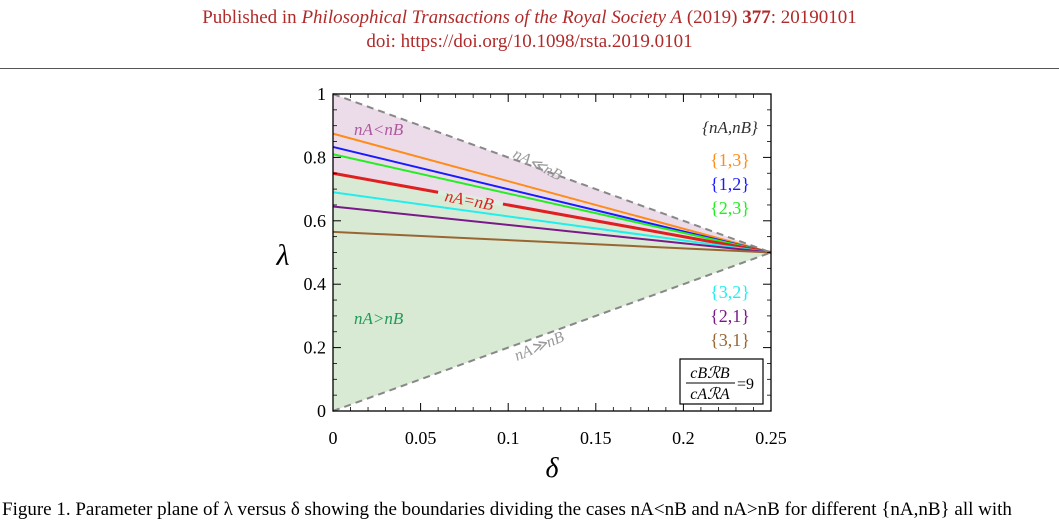 This screenshot has height=522, width=1059. I want to click on legend-title: {nA,nB}, so click(730, 127).